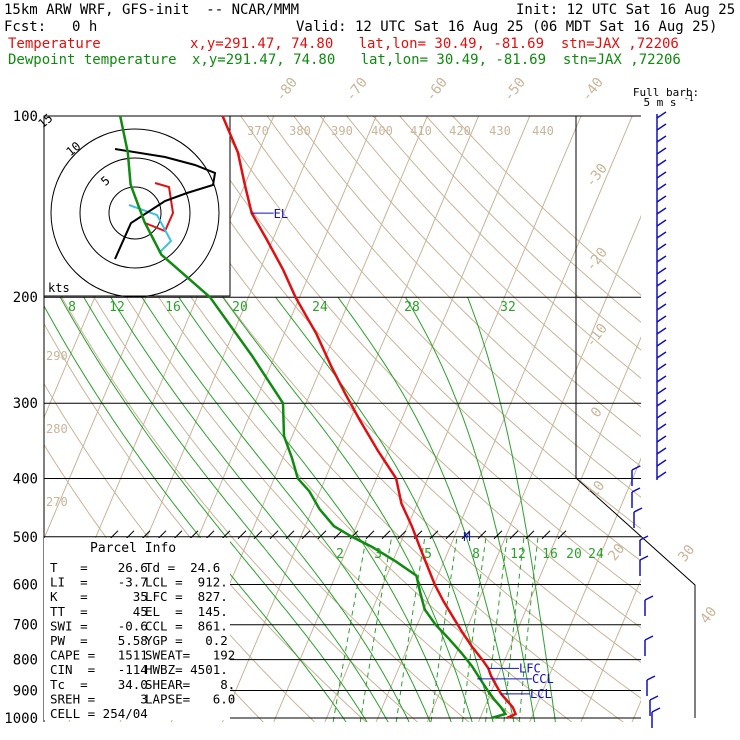  What do you see at coordinates (92, 60) in the screenshot?
I see `dewpoint-legend-name: Dewpoint temperature` at bounding box center [92, 60].